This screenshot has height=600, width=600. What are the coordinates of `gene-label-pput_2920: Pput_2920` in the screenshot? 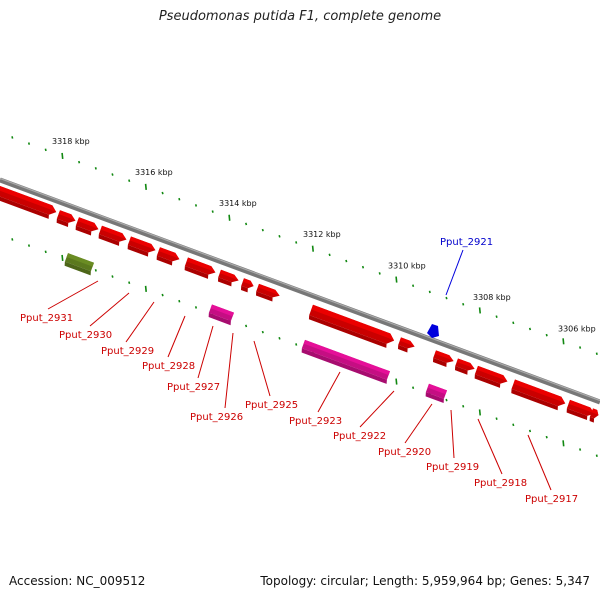 It's located at (404, 452).